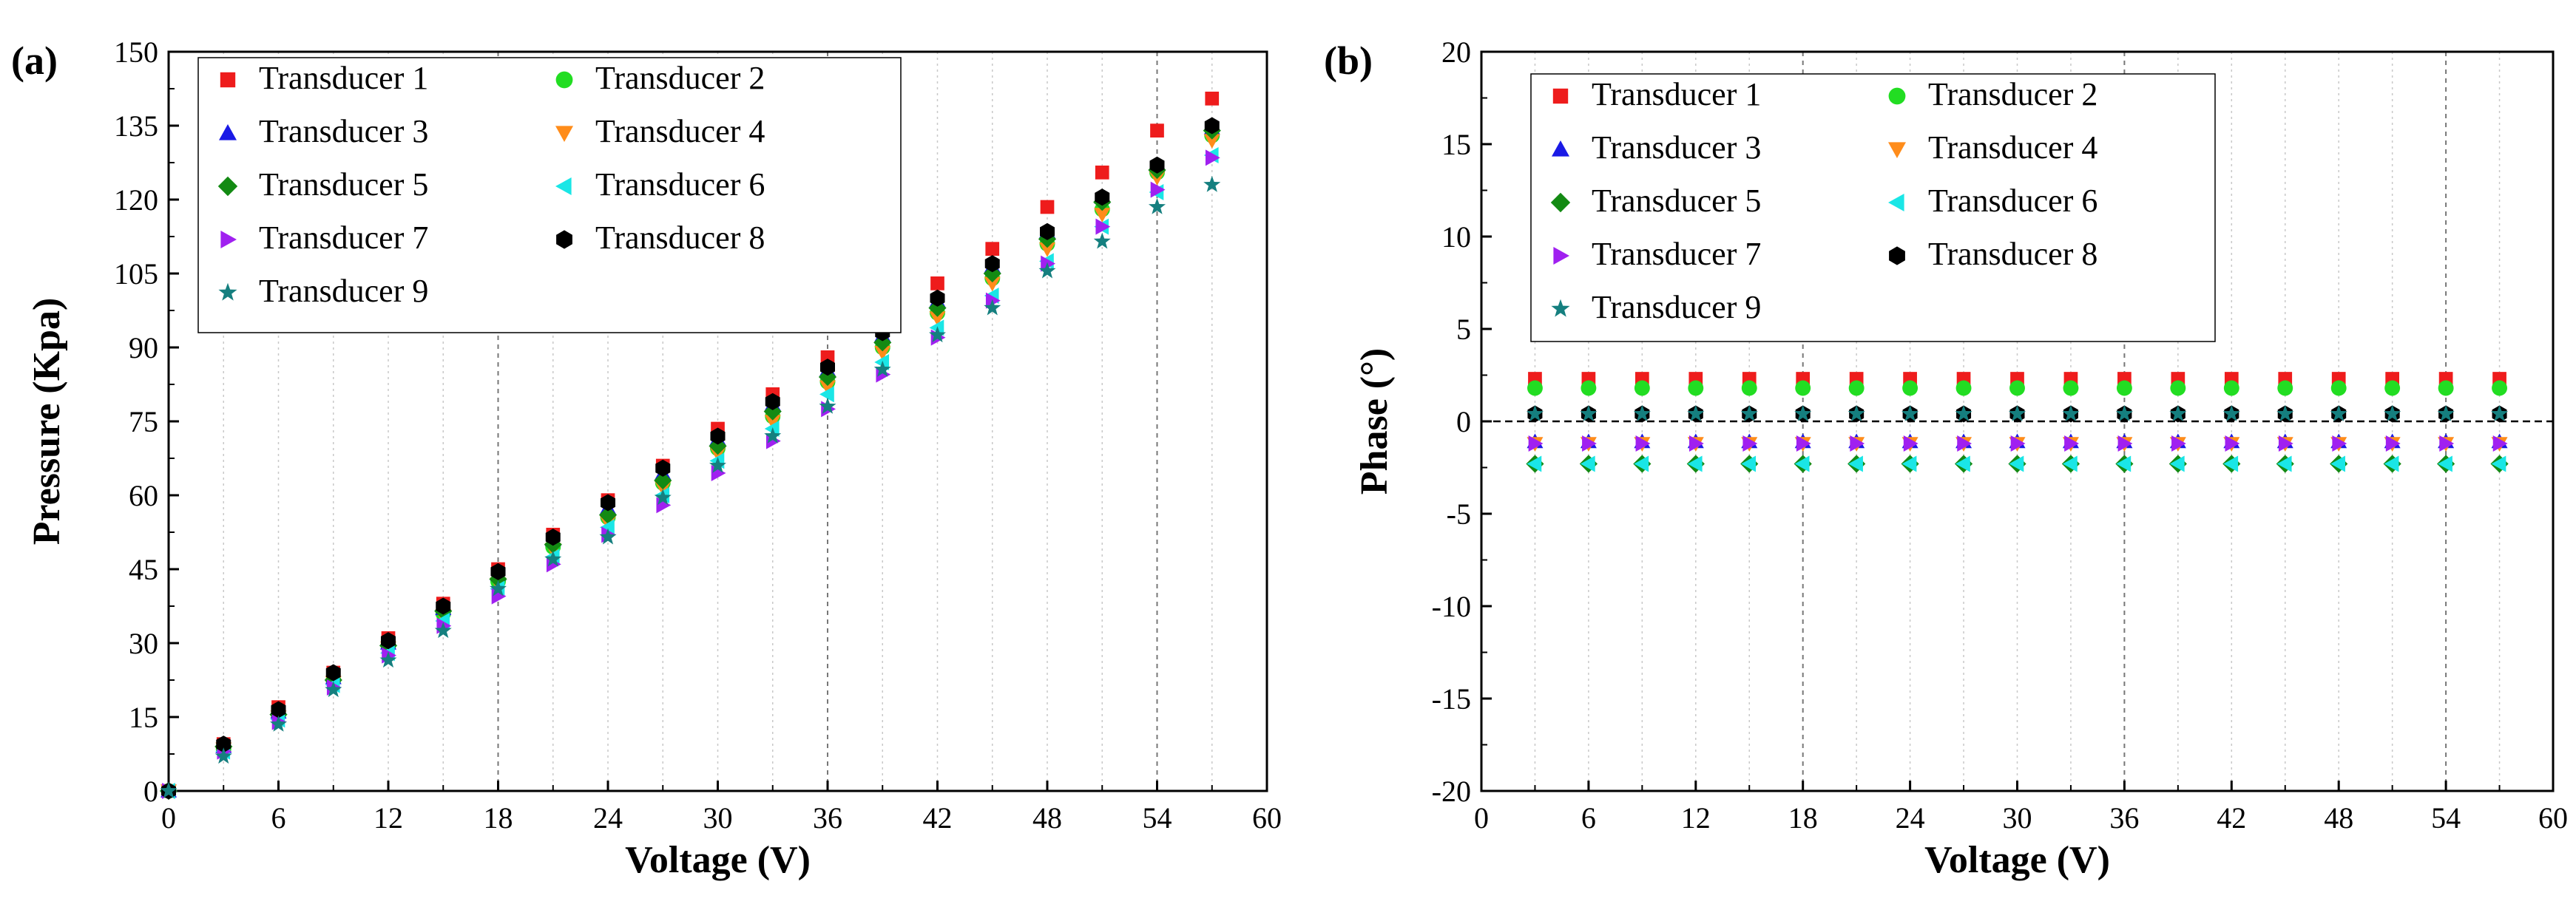 This screenshot has width=2576, height=924. Describe the element at coordinates (1267, 818) in the screenshot. I see `x-tick-label: 60` at that location.